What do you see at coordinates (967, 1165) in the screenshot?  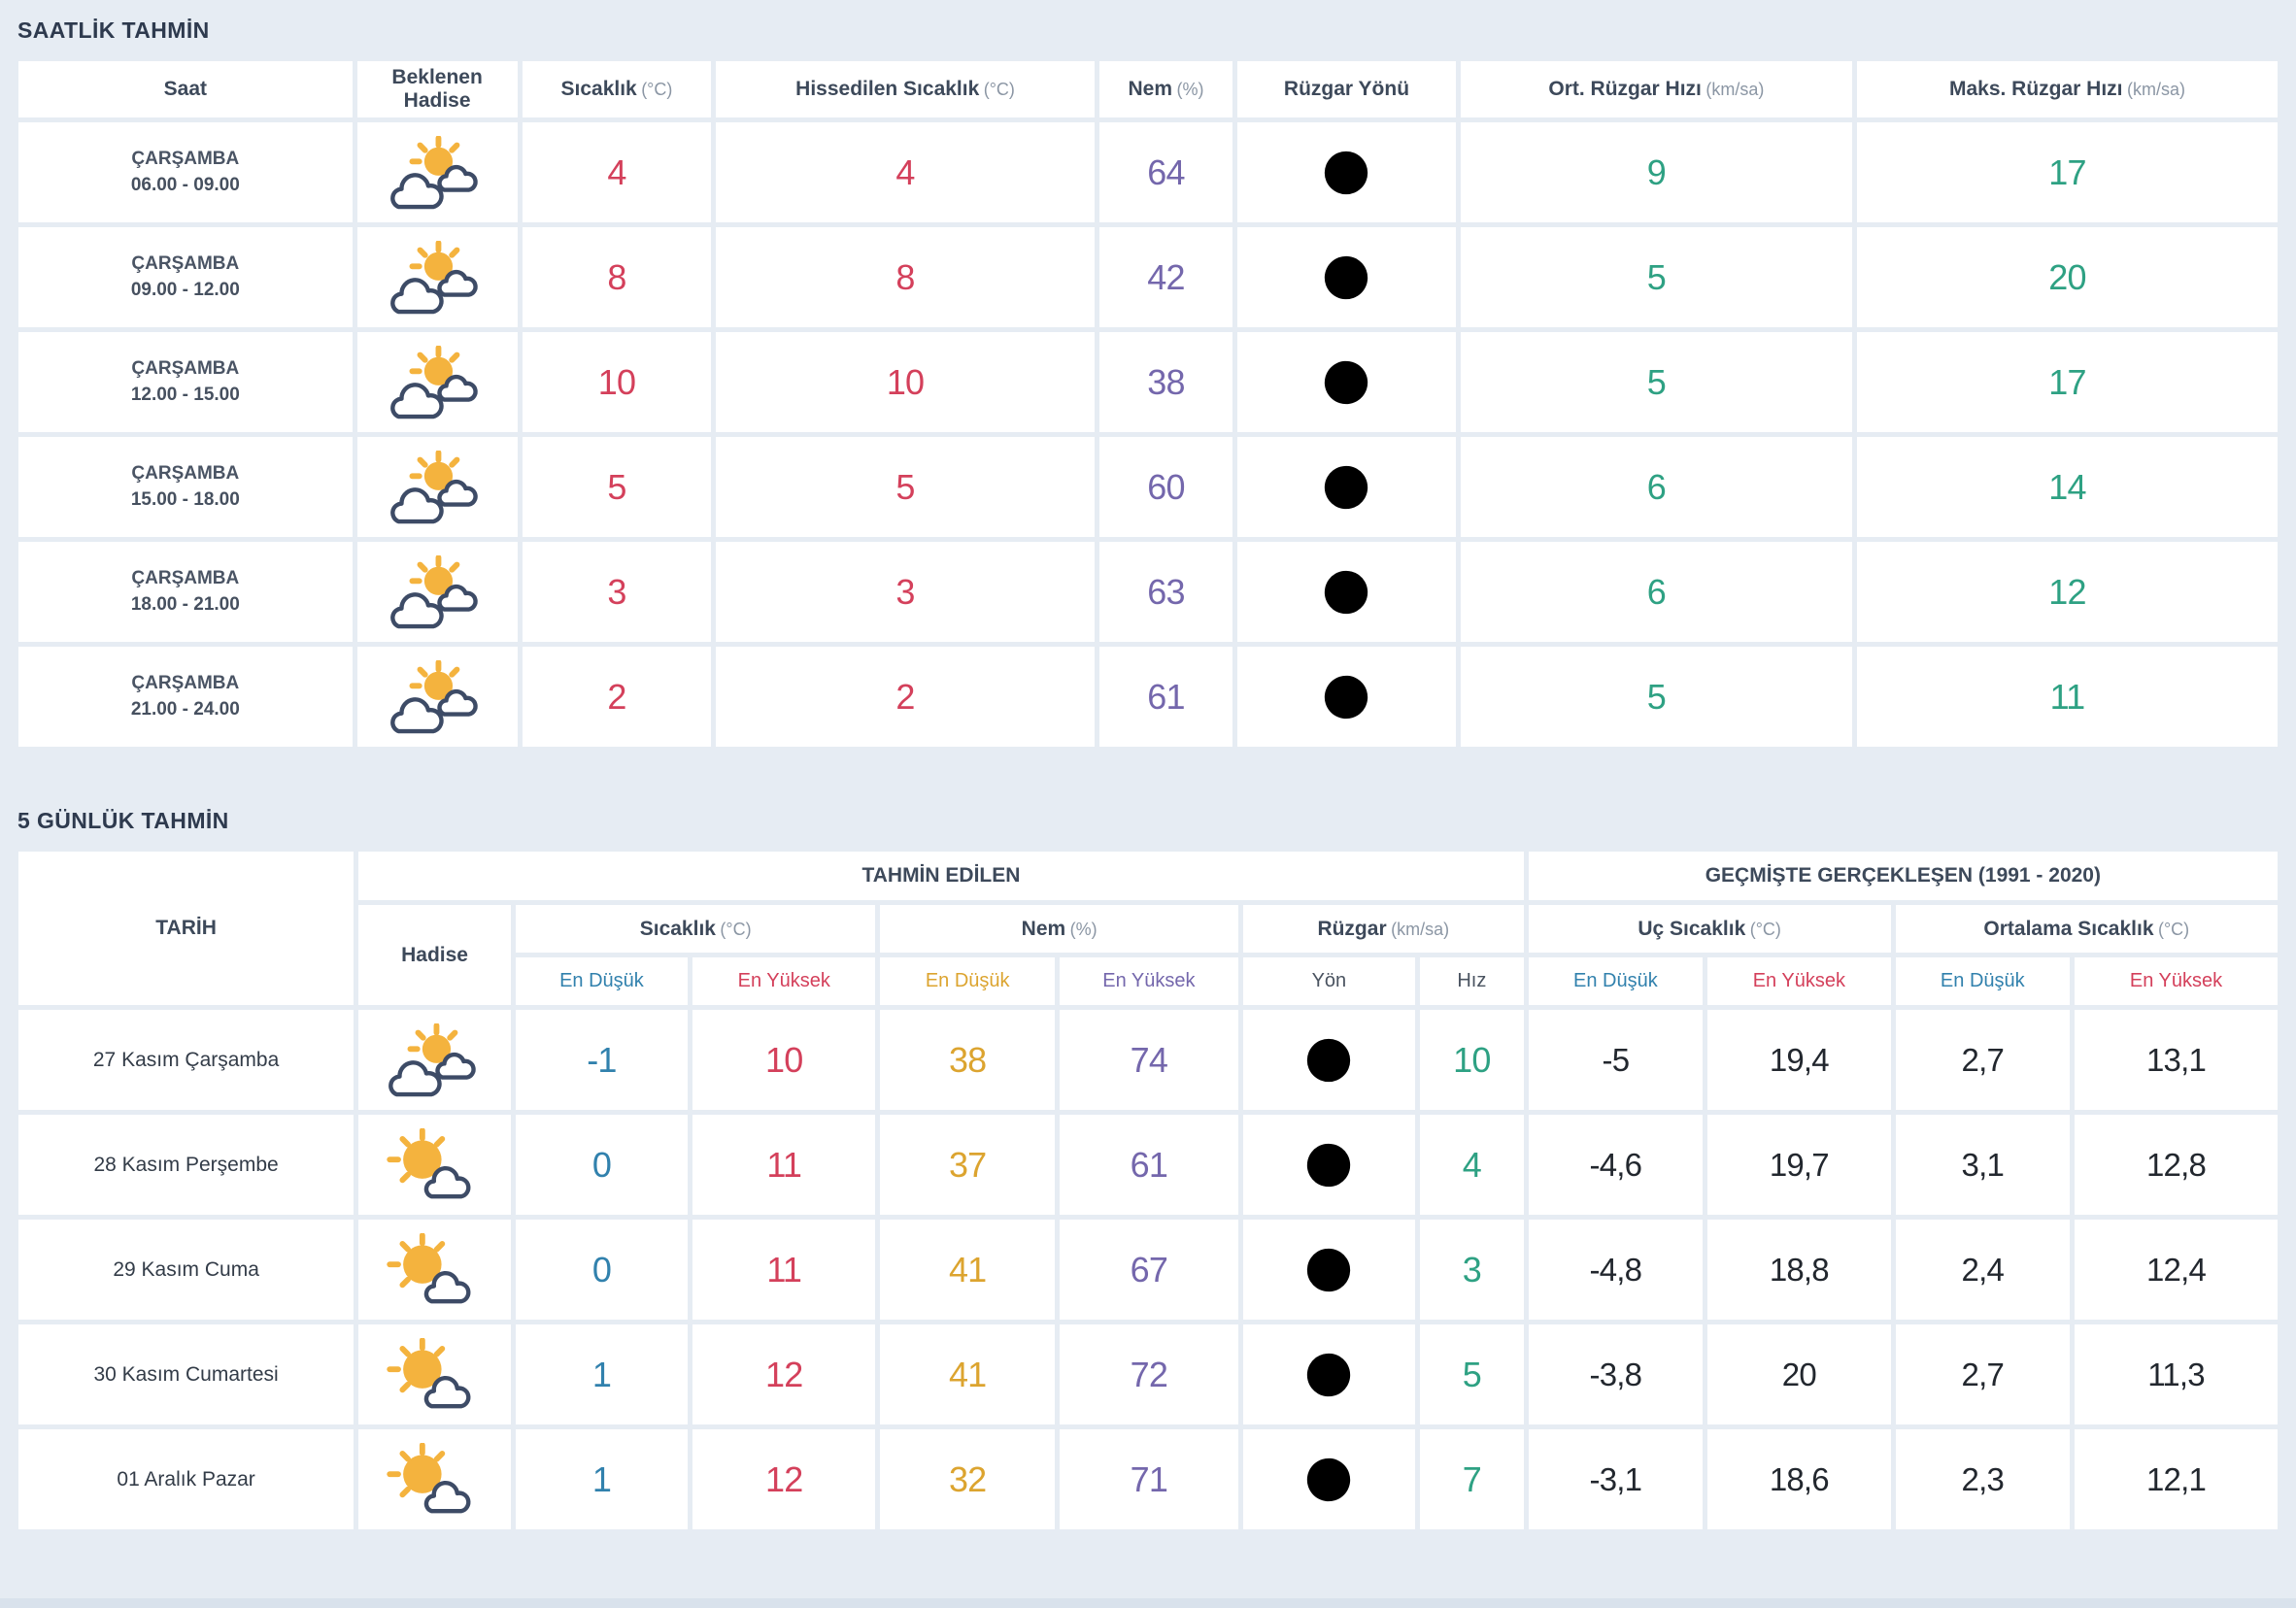 I see `humidity-min-value: 37` at bounding box center [967, 1165].